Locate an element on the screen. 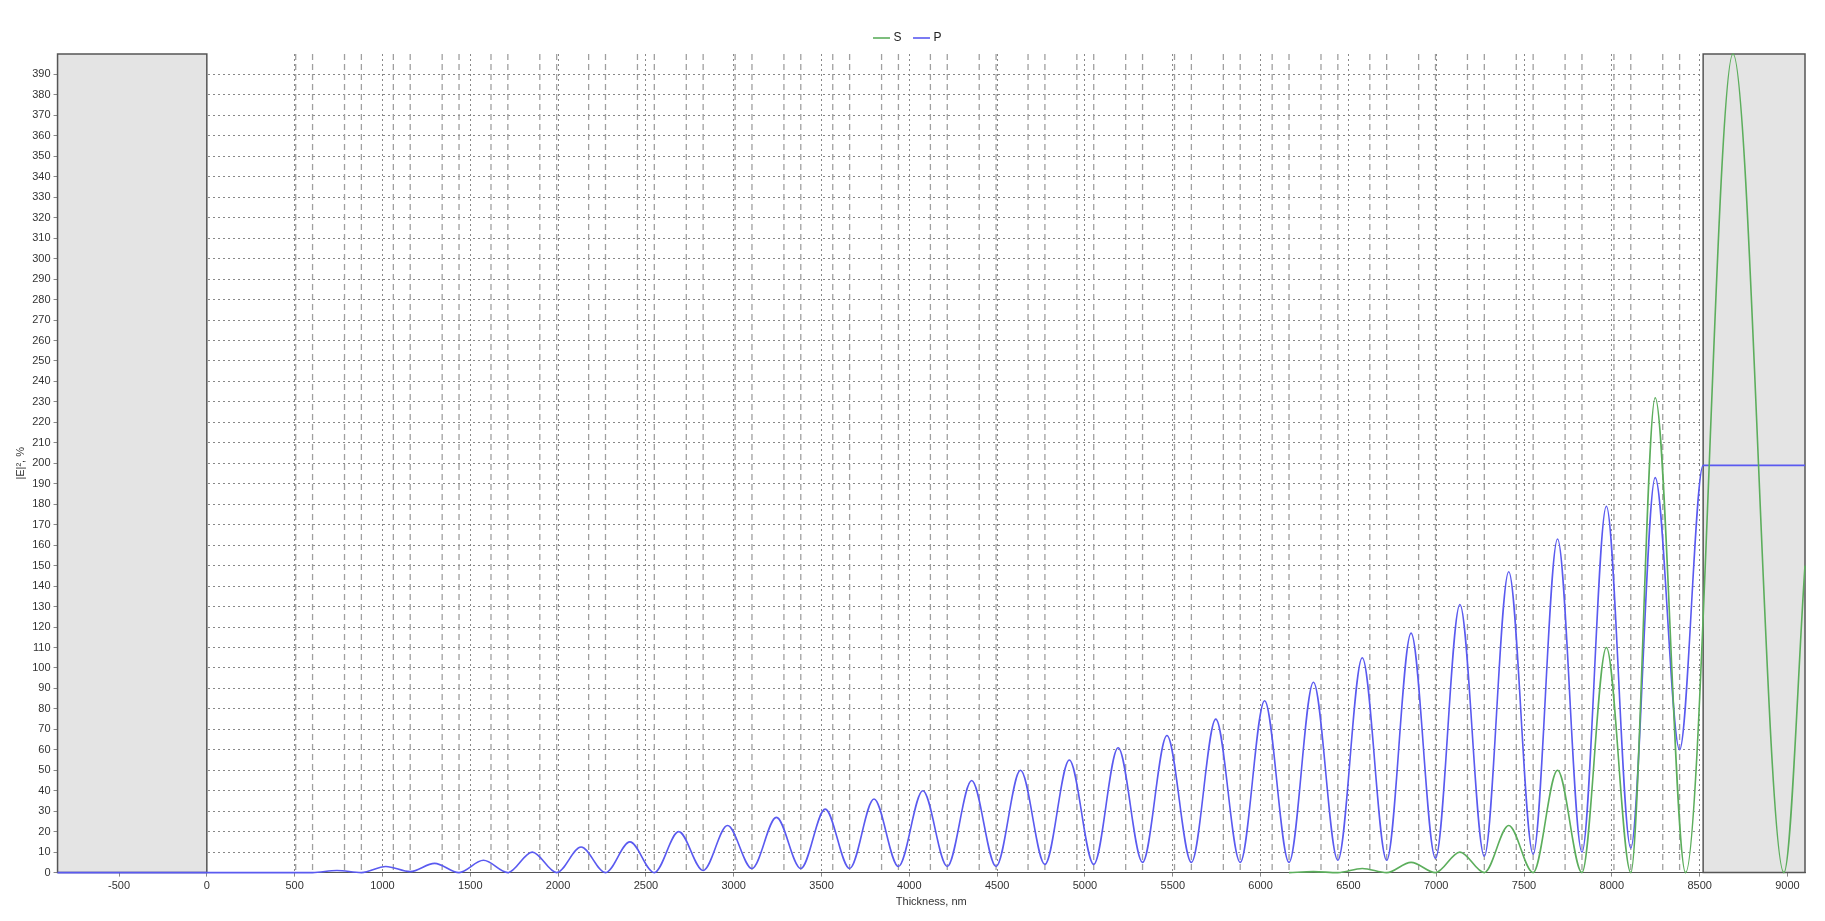 The image size is (1825, 921). y-tick-label: 290 is located at coordinates (41, 278).